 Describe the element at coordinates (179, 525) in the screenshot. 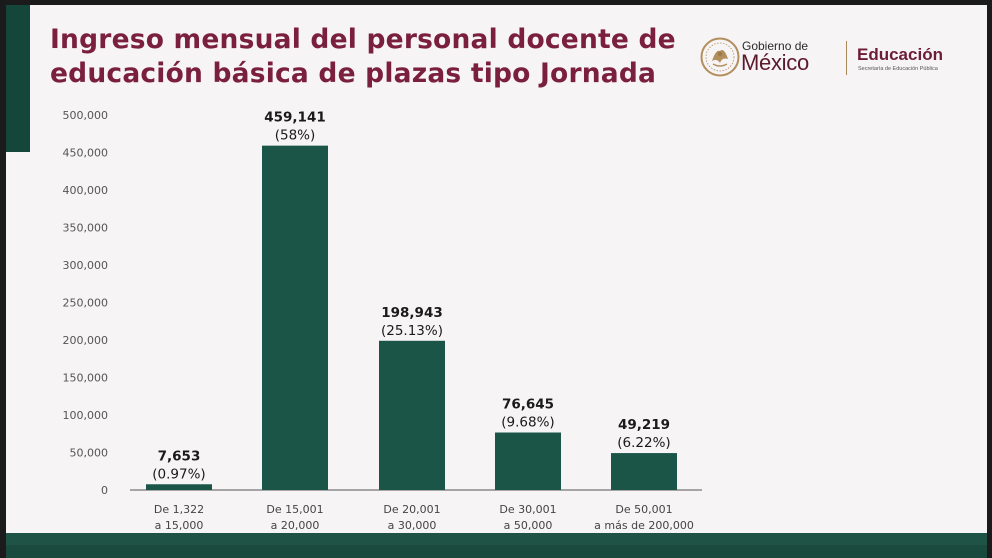

I see `category-label: a 15,000` at that location.